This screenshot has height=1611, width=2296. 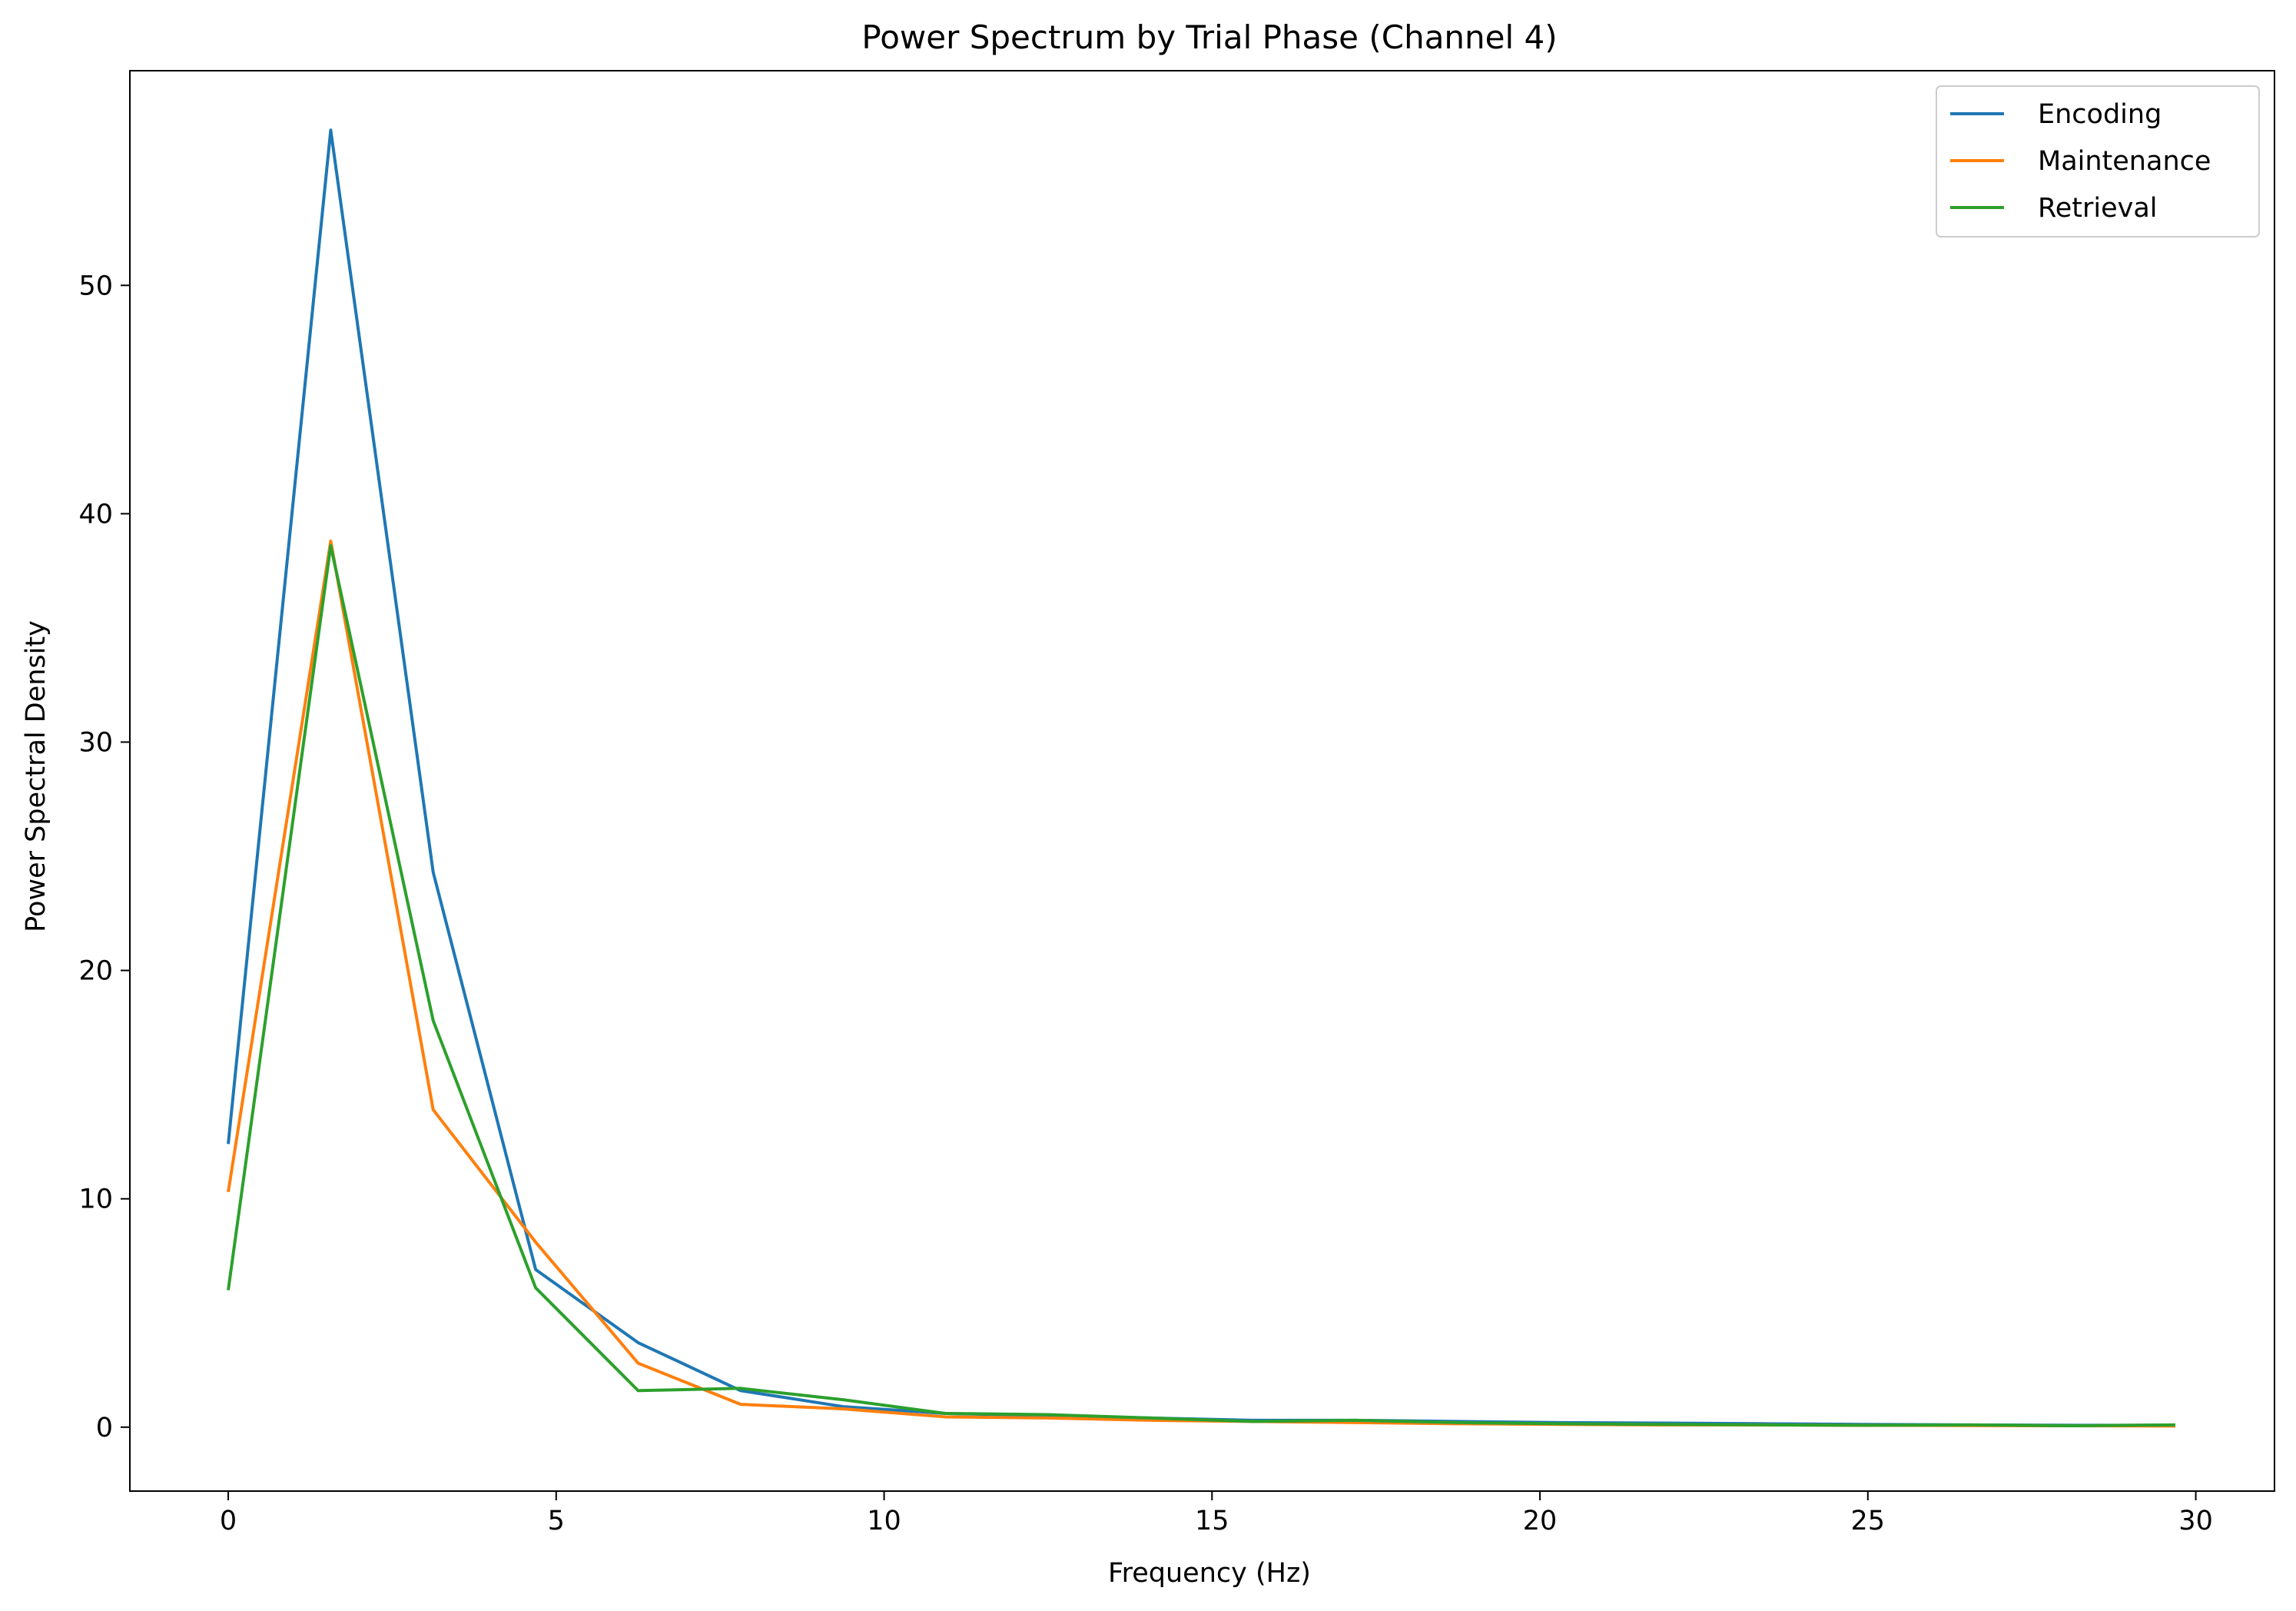 What do you see at coordinates (2124, 161) in the screenshot?
I see `legend-label-maintenance: Maintenance` at bounding box center [2124, 161].